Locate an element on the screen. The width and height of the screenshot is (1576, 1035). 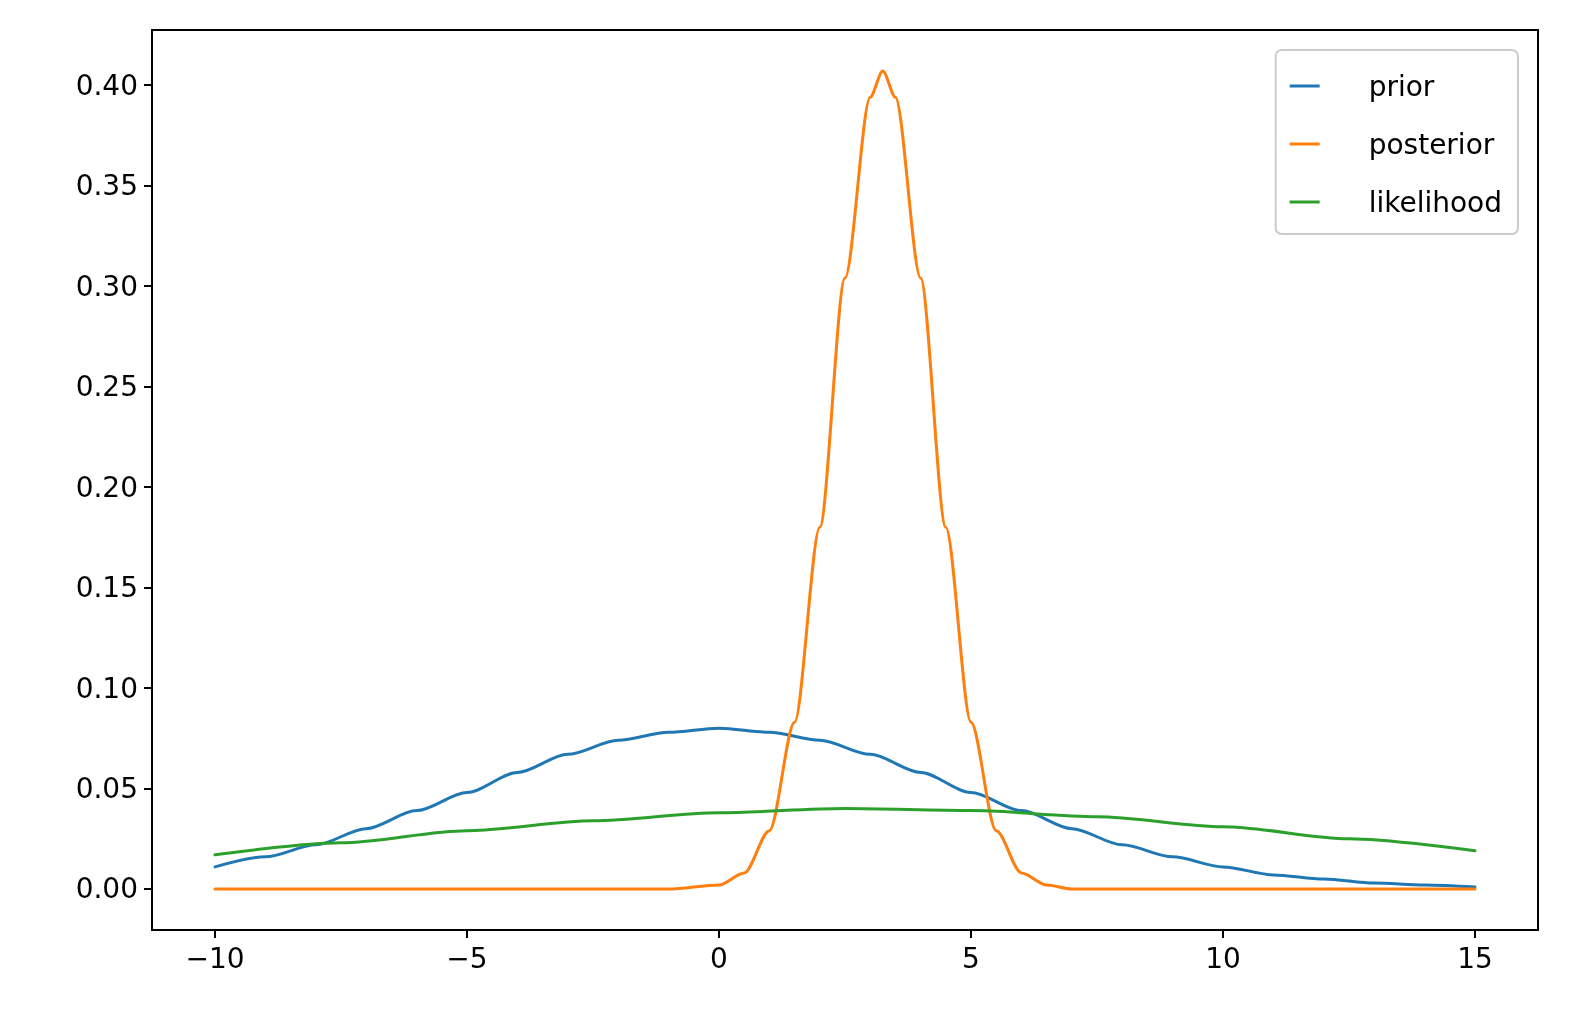
y-tick-label: 0.25 is located at coordinates (106, 387).